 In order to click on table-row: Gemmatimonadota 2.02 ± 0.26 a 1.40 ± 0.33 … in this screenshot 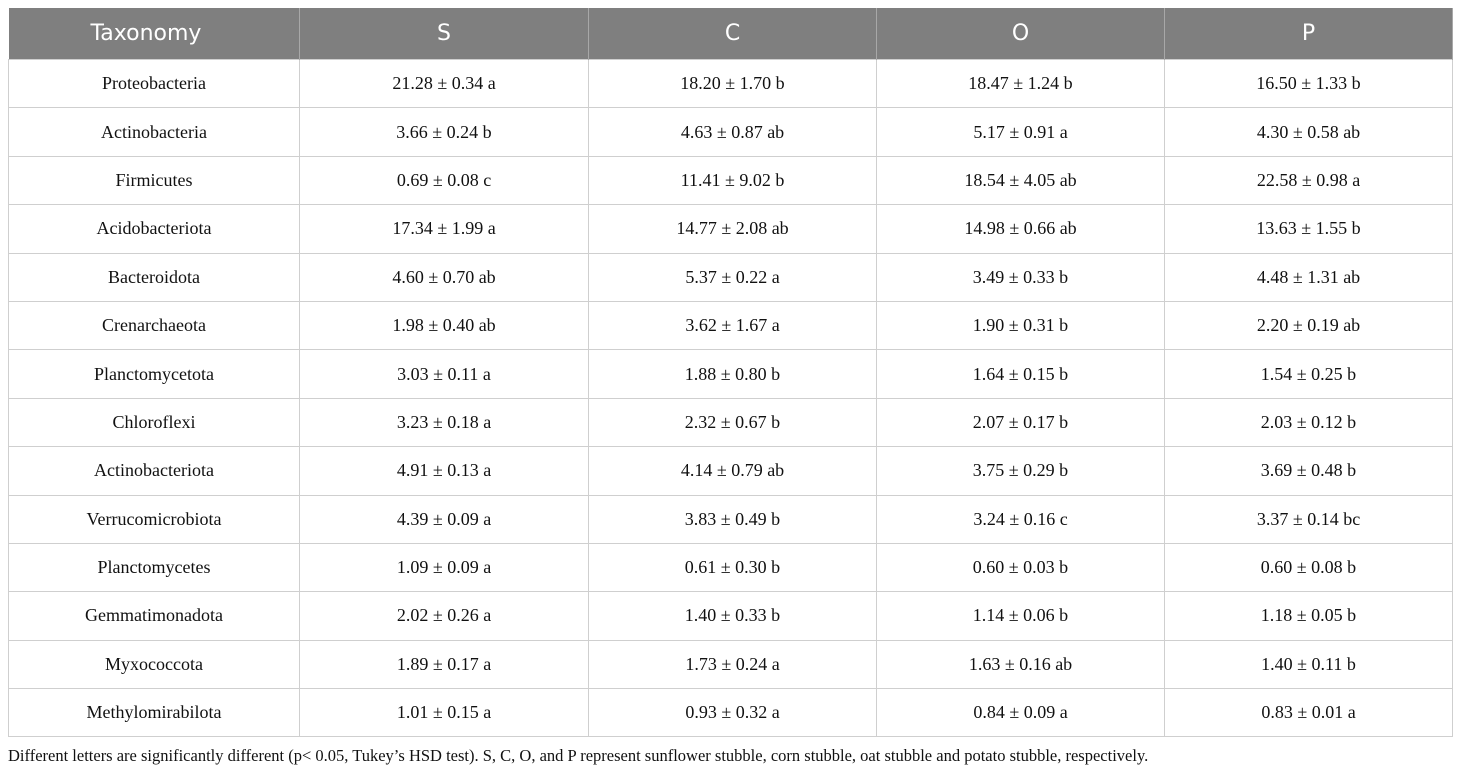, I will do `click(730, 616)`.